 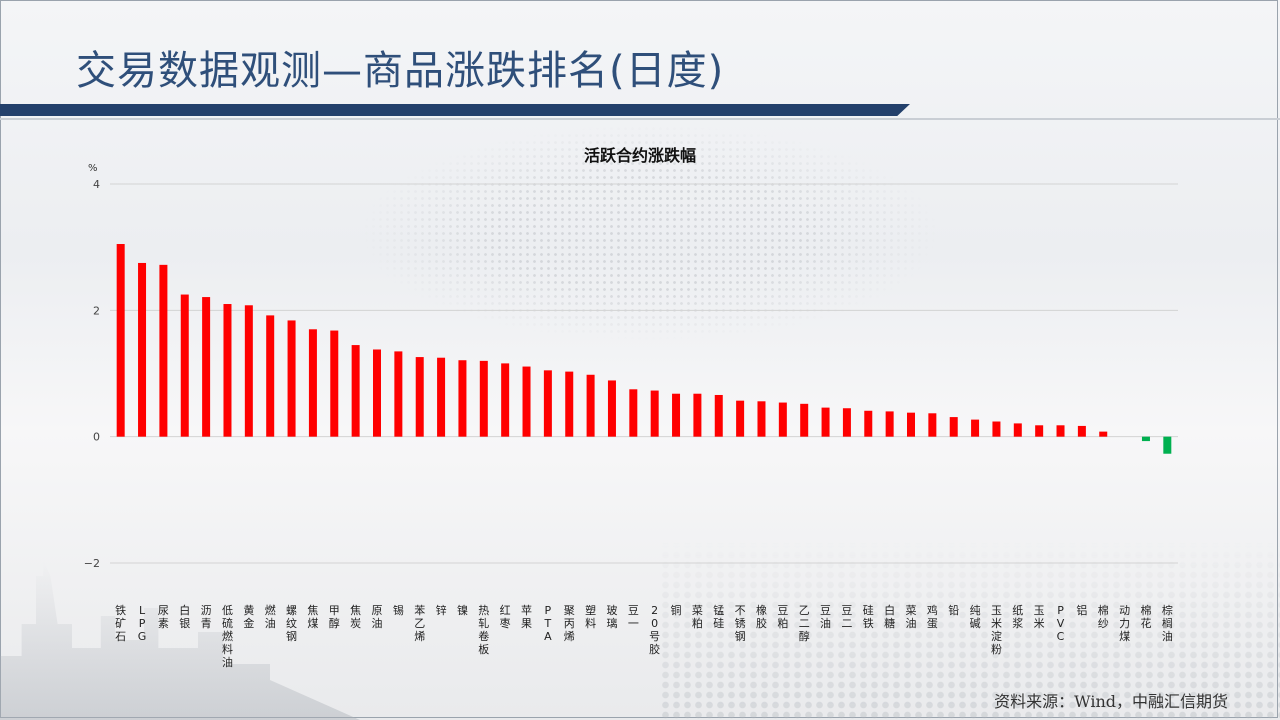 What do you see at coordinates (825, 617) in the screenshot?
I see `x-tick-label: 豆油` at bounding box center [825, 617].